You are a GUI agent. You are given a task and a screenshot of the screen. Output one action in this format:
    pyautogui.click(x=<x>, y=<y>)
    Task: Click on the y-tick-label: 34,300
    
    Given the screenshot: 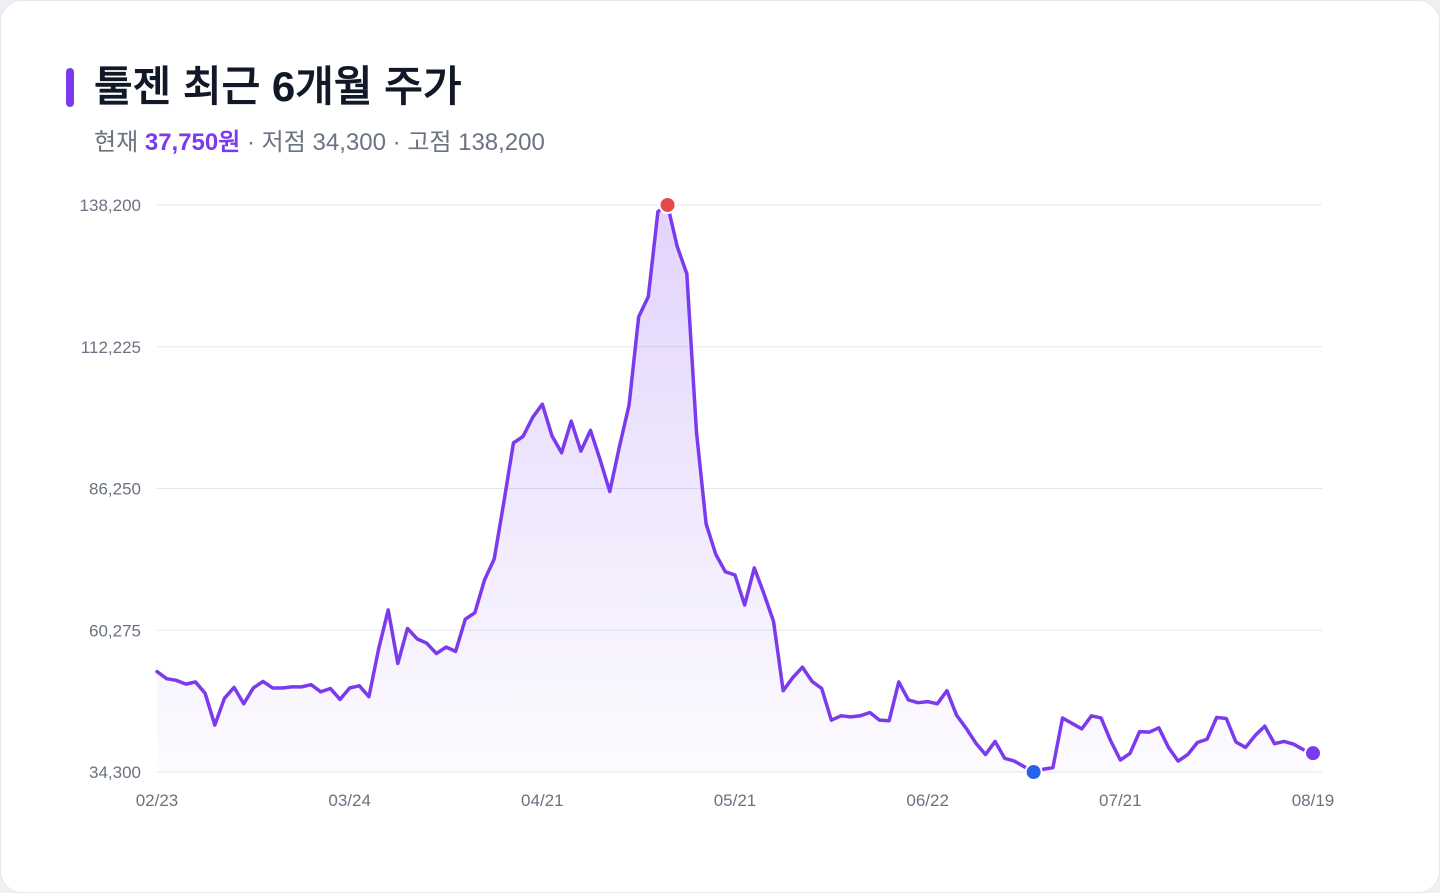 What is the action you would take?
    pyautogui.click(x=115, y=772)
    